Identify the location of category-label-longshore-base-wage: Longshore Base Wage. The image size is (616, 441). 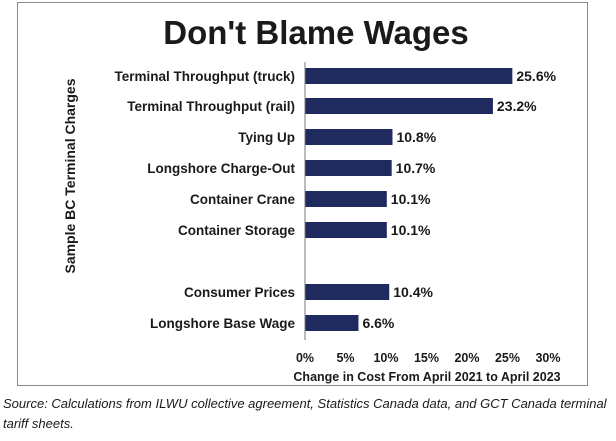
(223, 323).